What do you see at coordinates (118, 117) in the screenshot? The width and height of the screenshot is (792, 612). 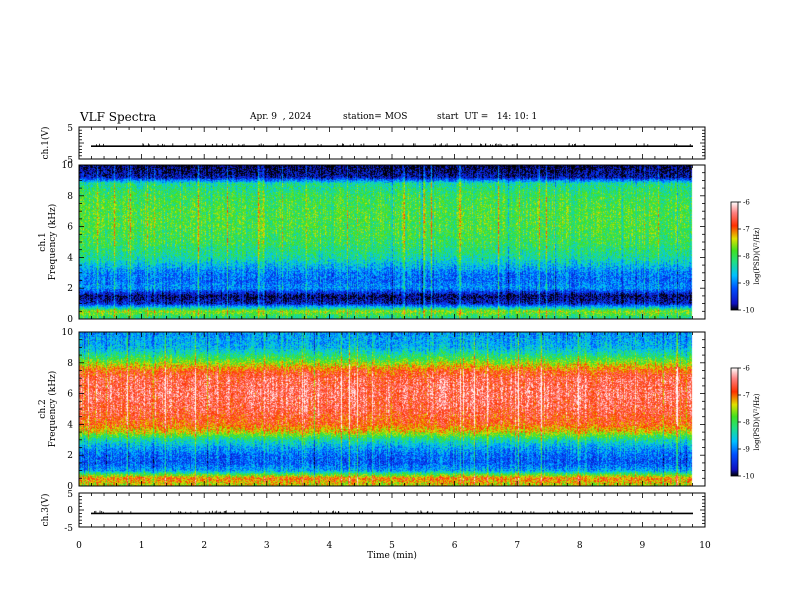 I see `chart-title: VLF Spectra` at bounding box center [118, 117].